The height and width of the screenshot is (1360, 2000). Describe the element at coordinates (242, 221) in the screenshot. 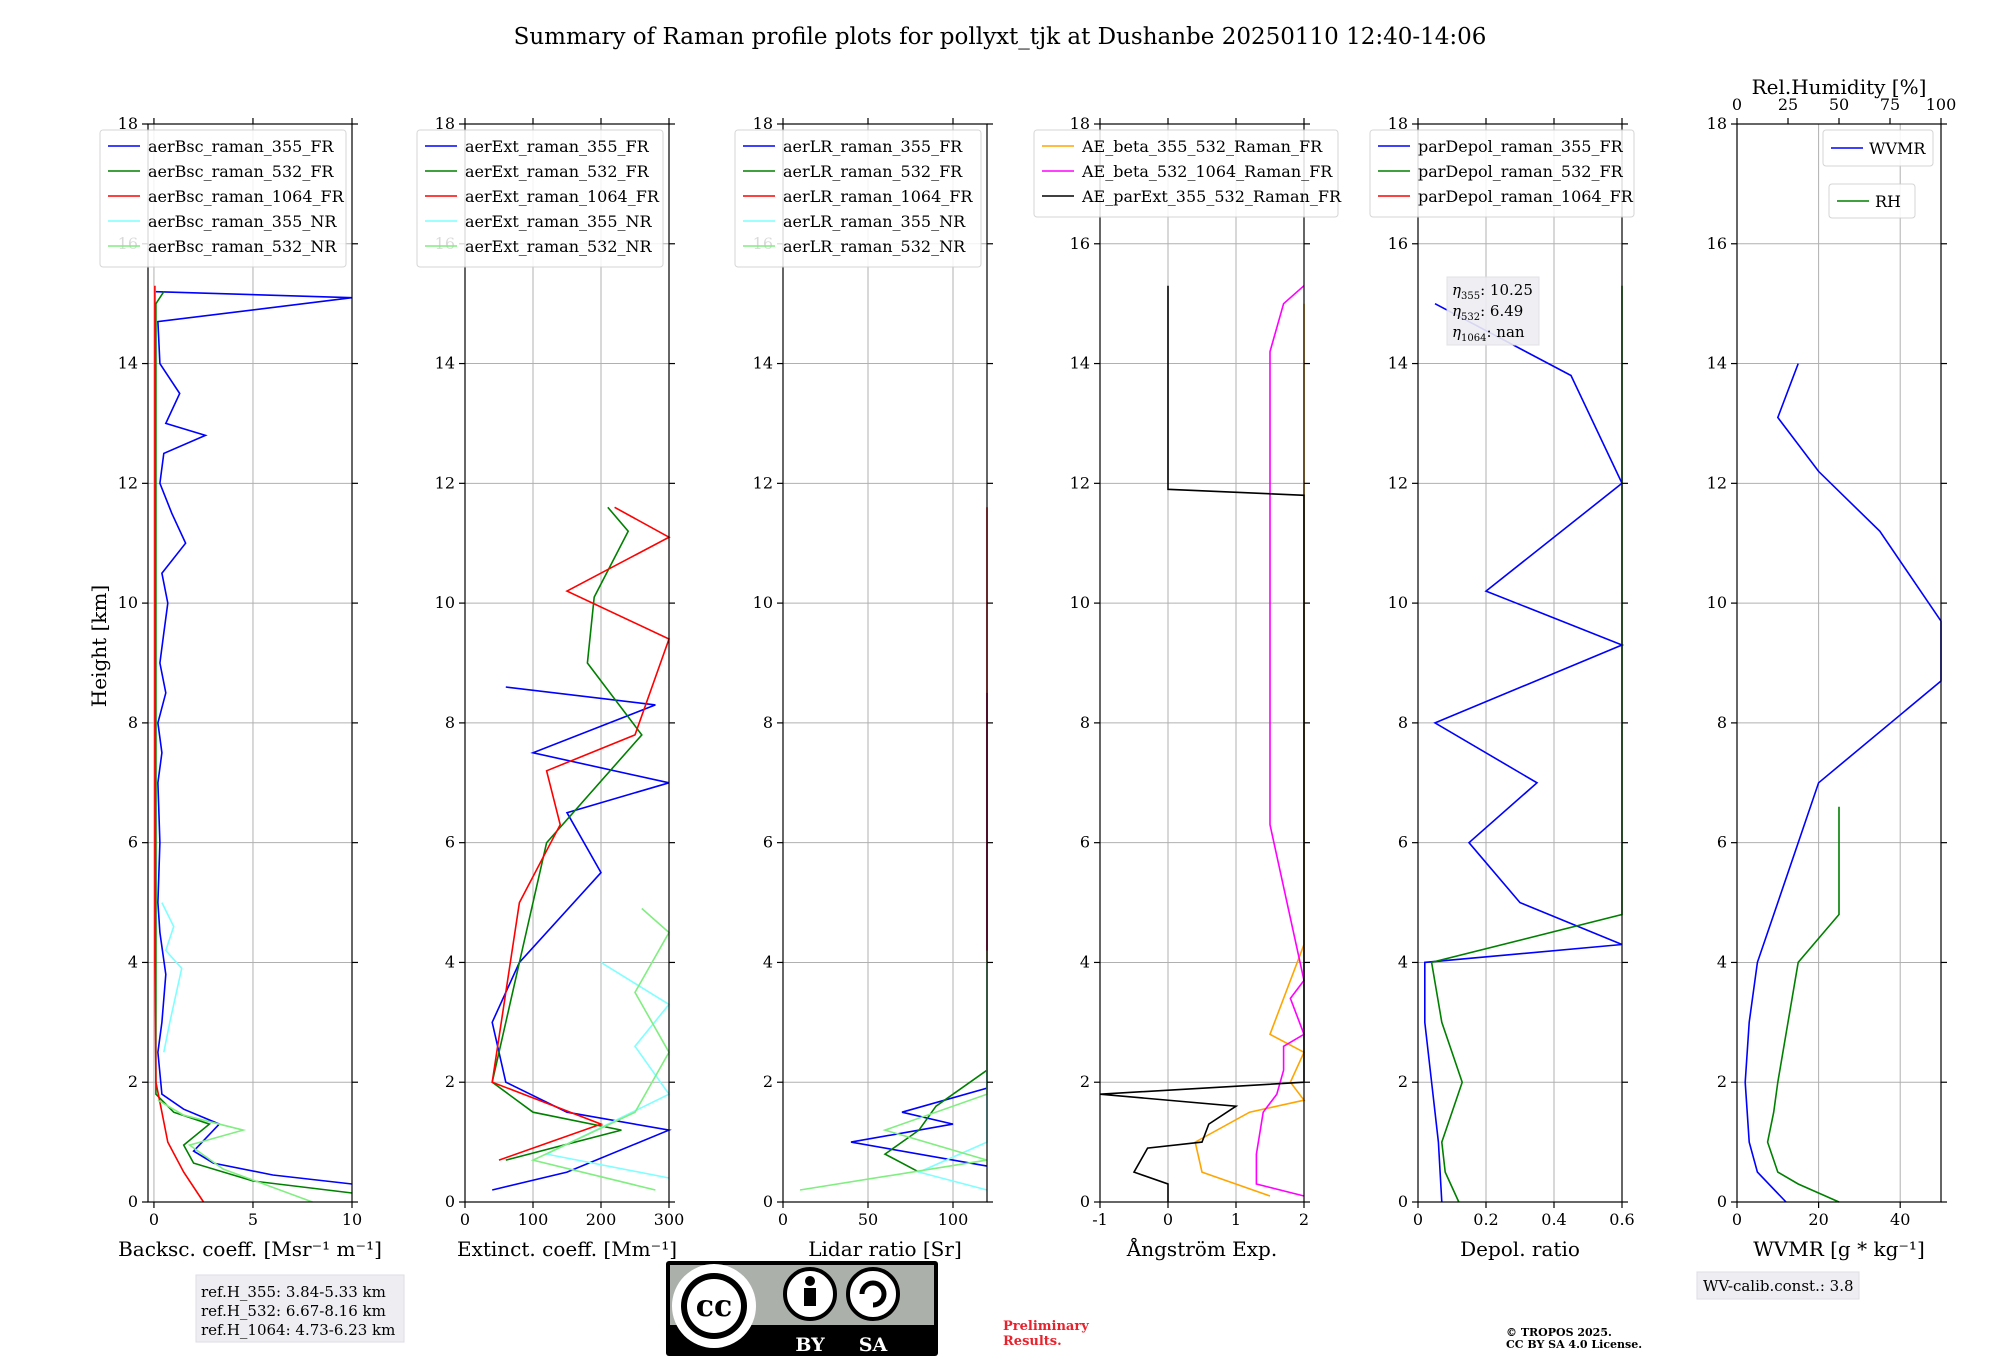

I see `legend-label: aerBsc_raman_355_NR` at that location.